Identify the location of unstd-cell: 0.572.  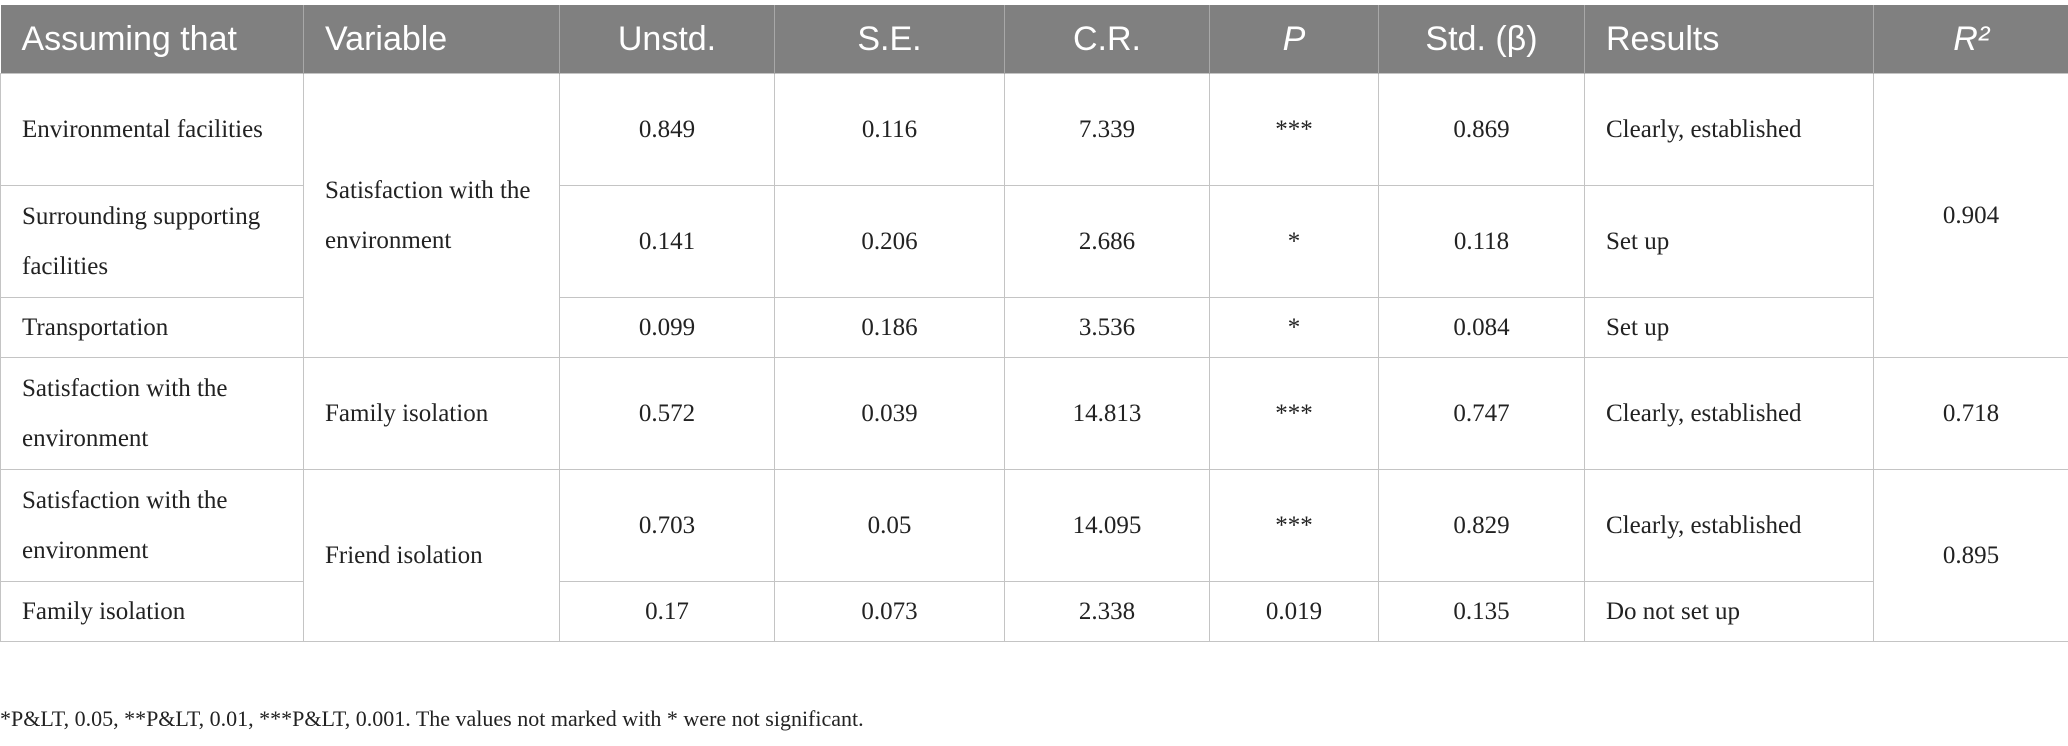
(667, 413).